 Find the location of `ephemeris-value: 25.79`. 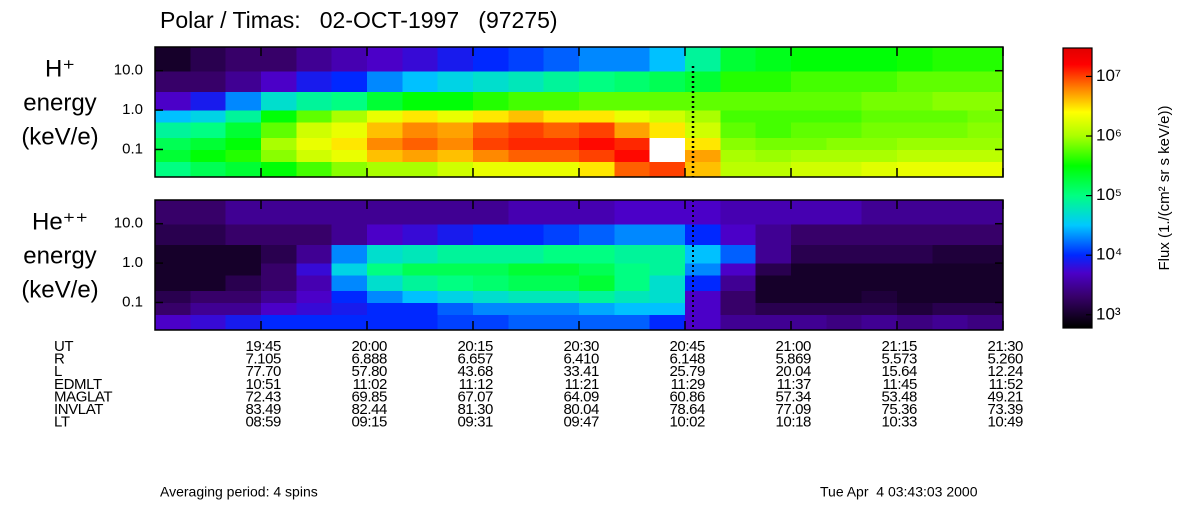

ephemeris-value: 25.79 is located at coordinates (687, 371).